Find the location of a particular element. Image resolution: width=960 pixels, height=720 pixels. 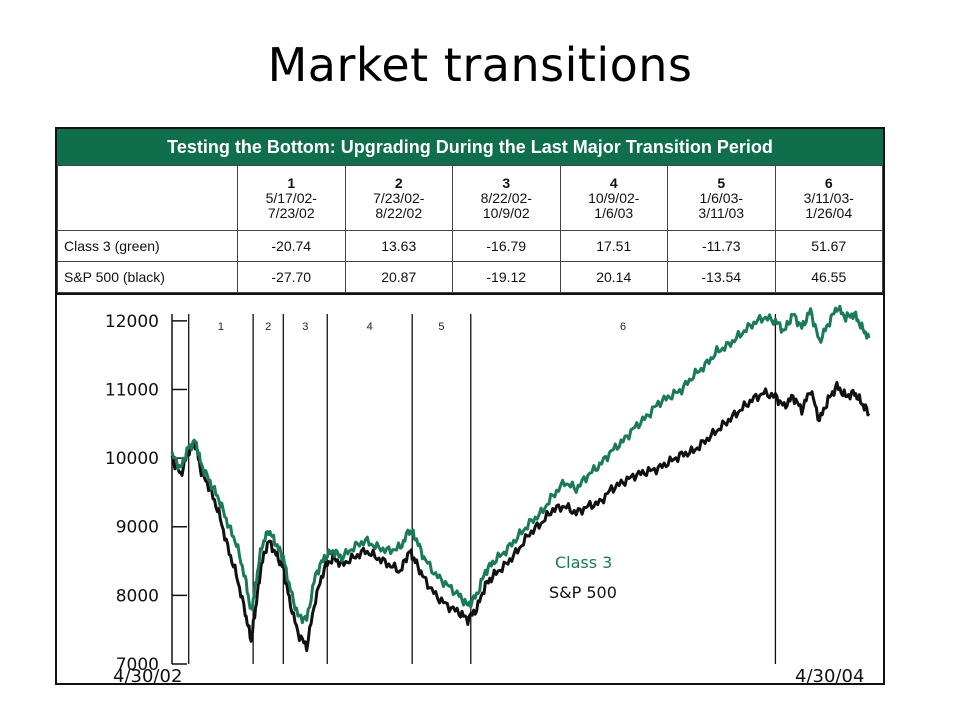

period-start: 1/6/03- is located at coordinates (721, 197).